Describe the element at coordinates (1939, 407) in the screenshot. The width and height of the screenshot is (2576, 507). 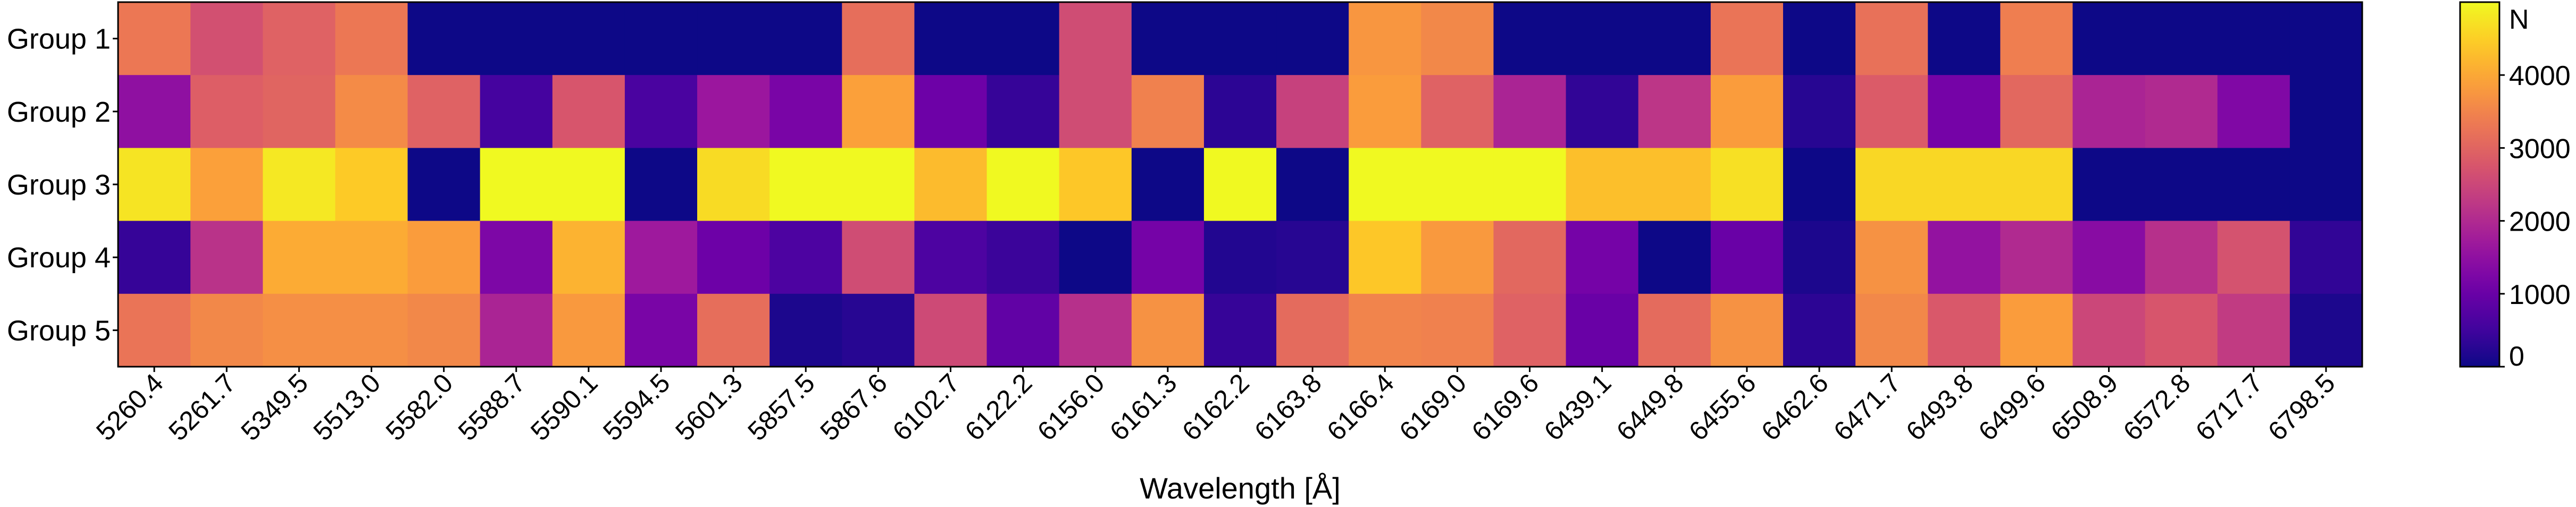
I see `x-tick-label: 6493.8` at that location.